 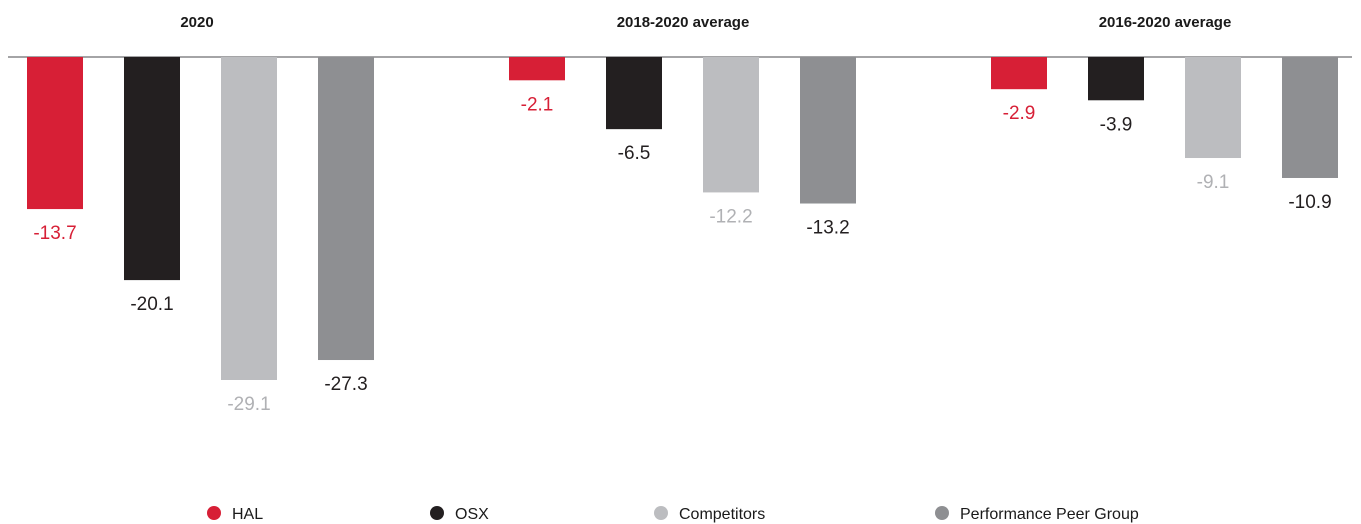 I want to click on legend-marker-competitors, so click(x=661, y=513).